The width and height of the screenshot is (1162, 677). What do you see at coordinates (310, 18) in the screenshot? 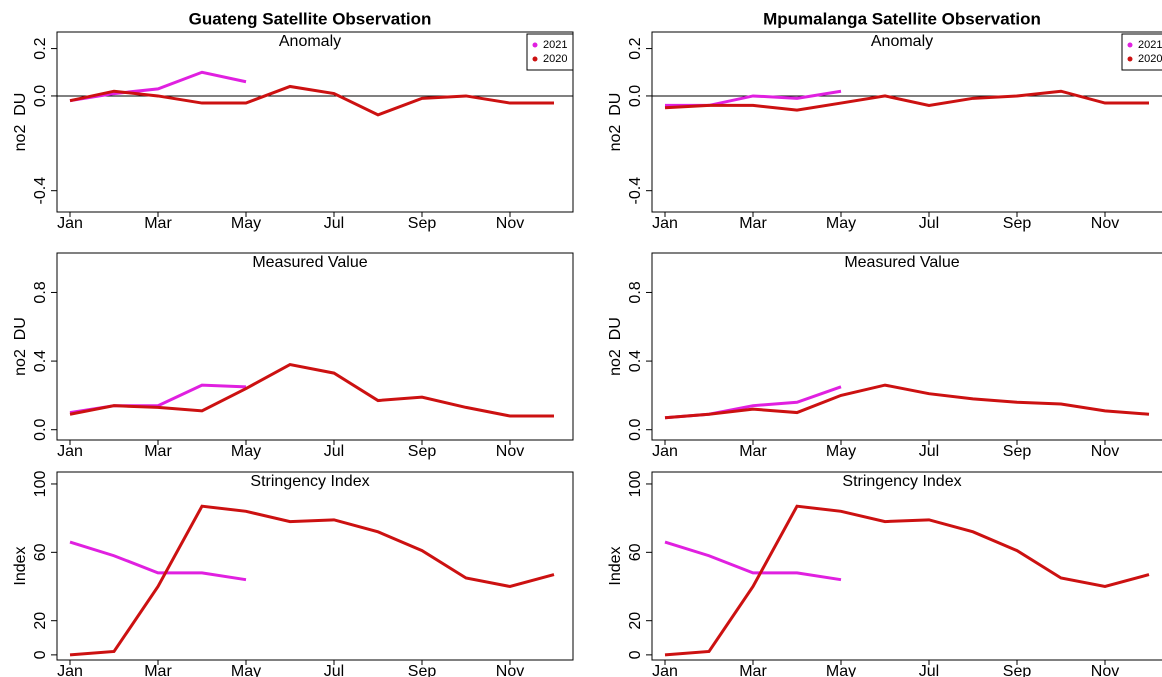
I see `chart-title: Guateng Satellite Observation` at bounding box center [310, 18].